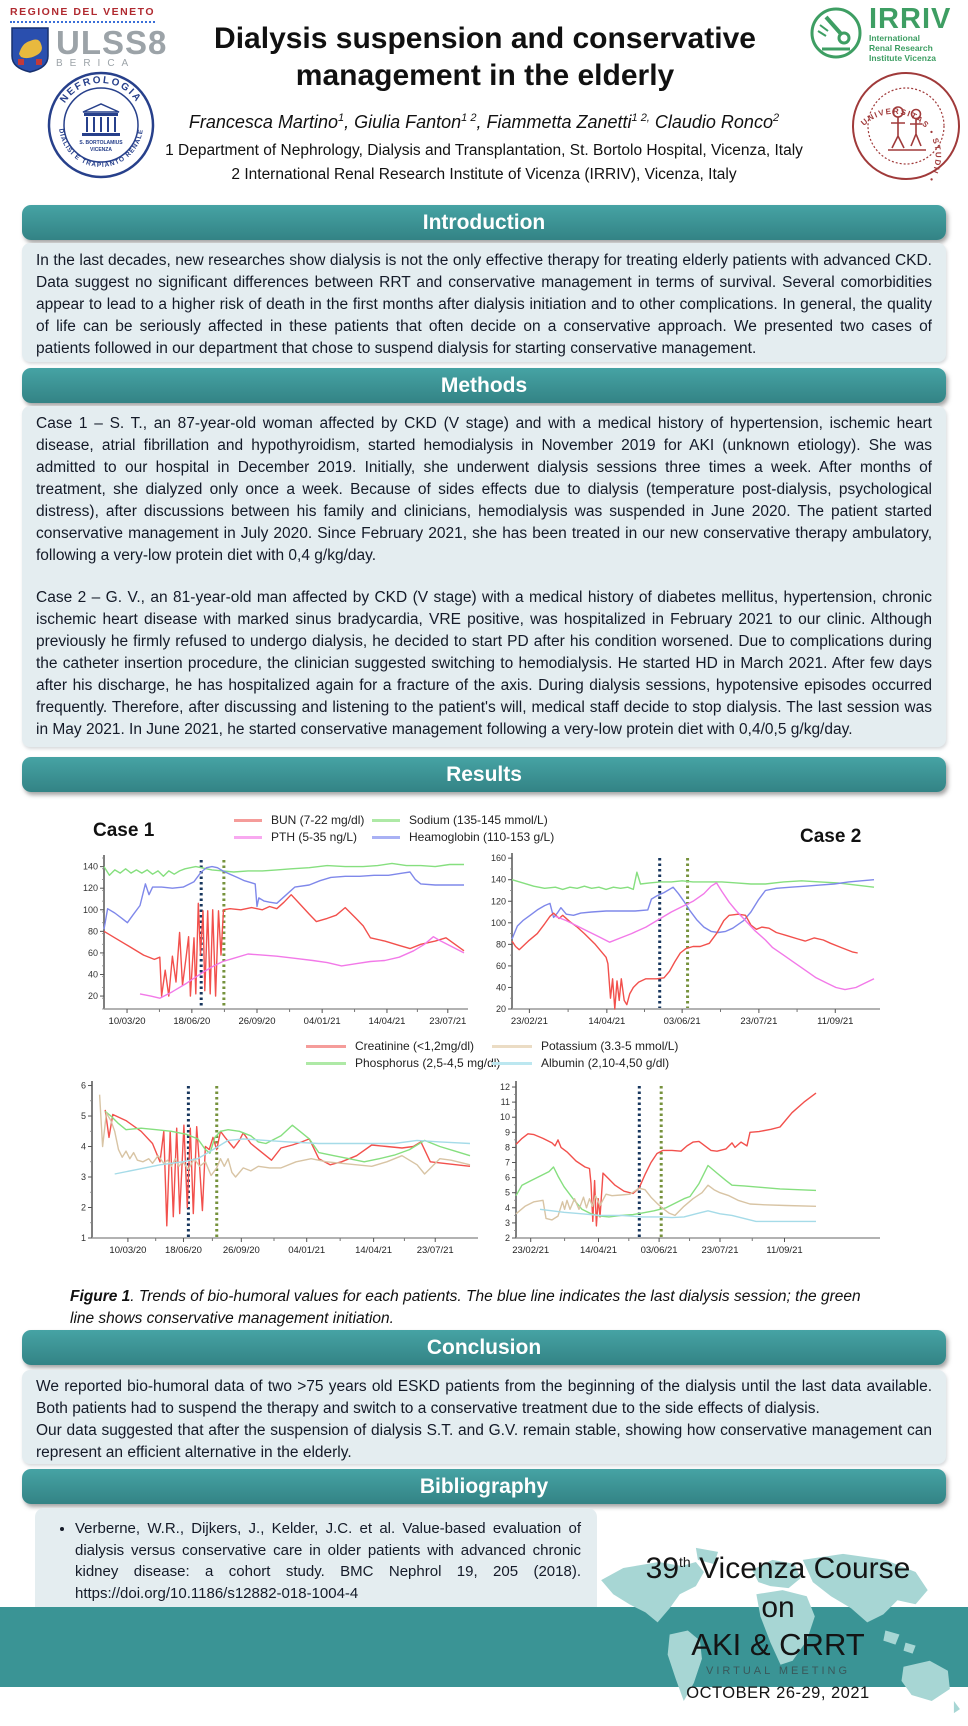 This screenshot has height=1726, width=968. I want to click on irriv-microscope-icon, so click(836, 33).